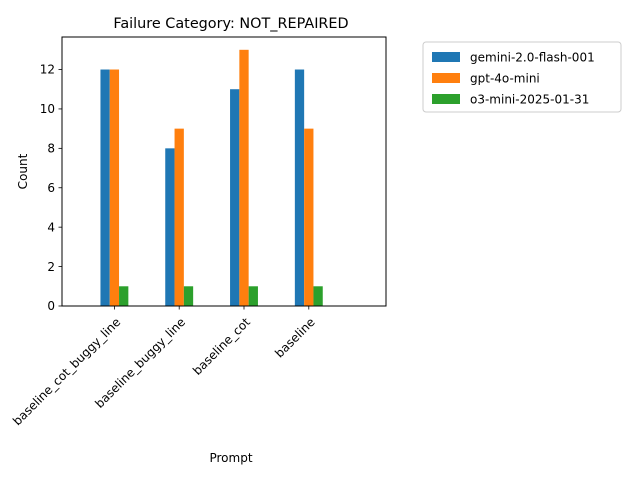  I want to click on y-tick-label: 8, so click(51, 149).